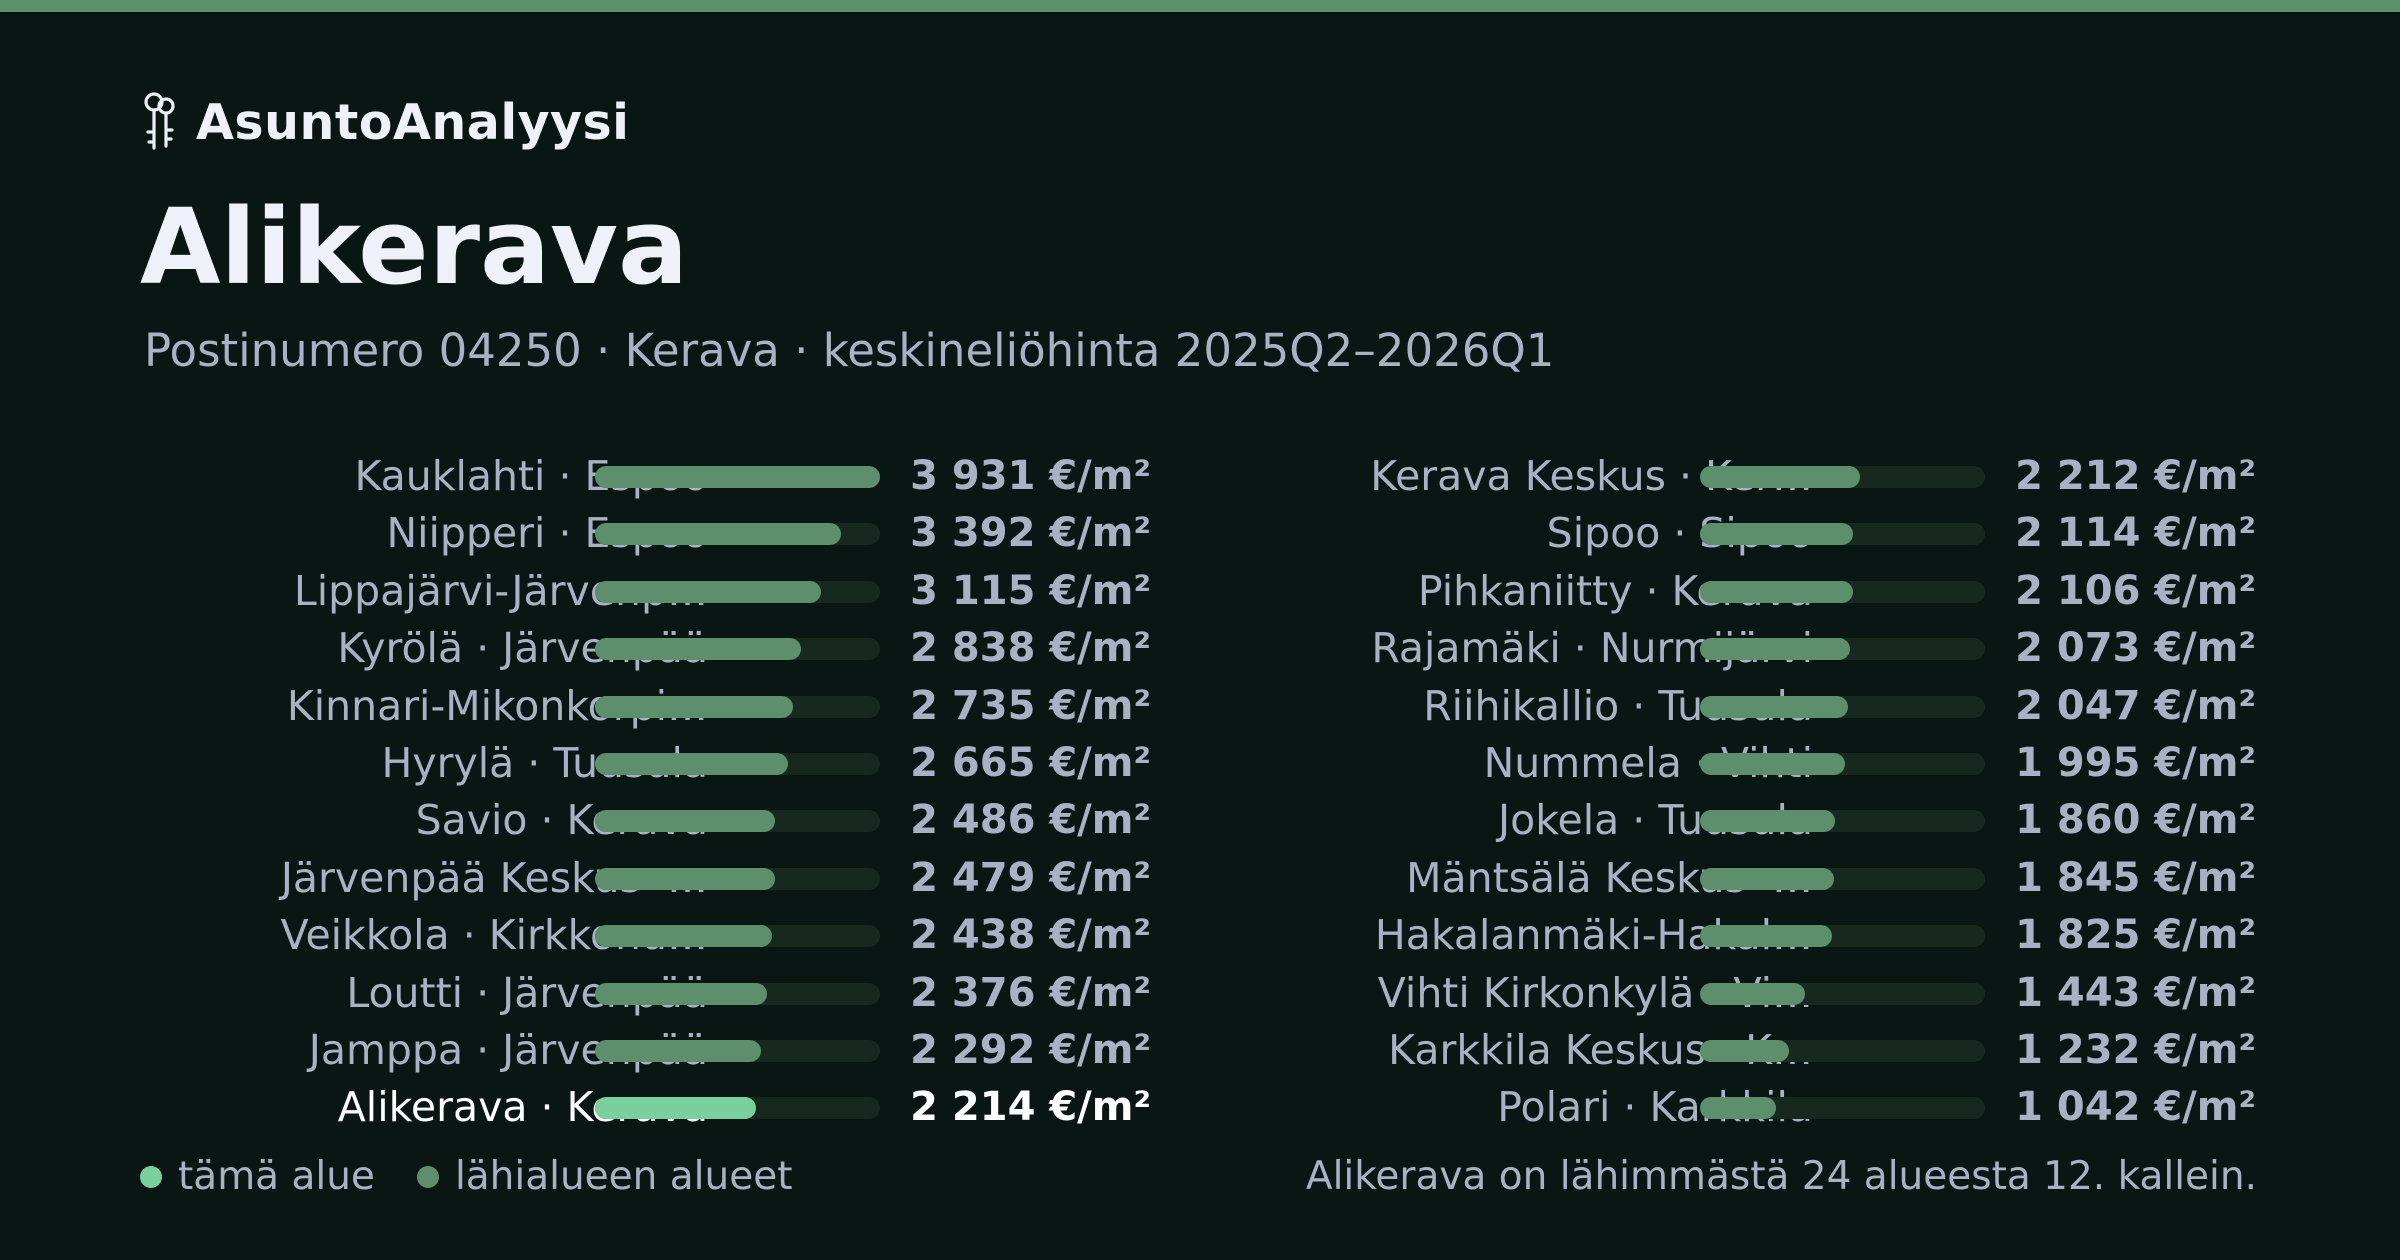 The image size is (2400, 1260). What do you see at coordinates (2135, 992) in the screenshot?
I see `bar-value-label: 1 443 €/m²` at bounding box center [2135, 992].